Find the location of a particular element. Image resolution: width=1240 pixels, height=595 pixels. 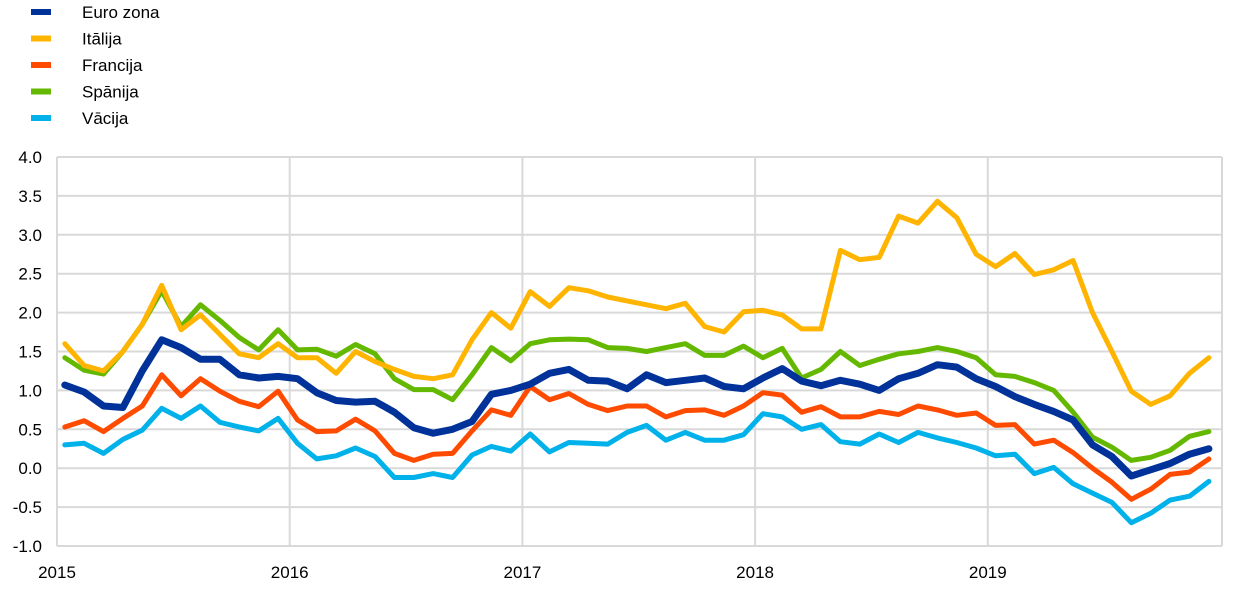

x-tick-label: 2018 is located at coordinates (755, 572).